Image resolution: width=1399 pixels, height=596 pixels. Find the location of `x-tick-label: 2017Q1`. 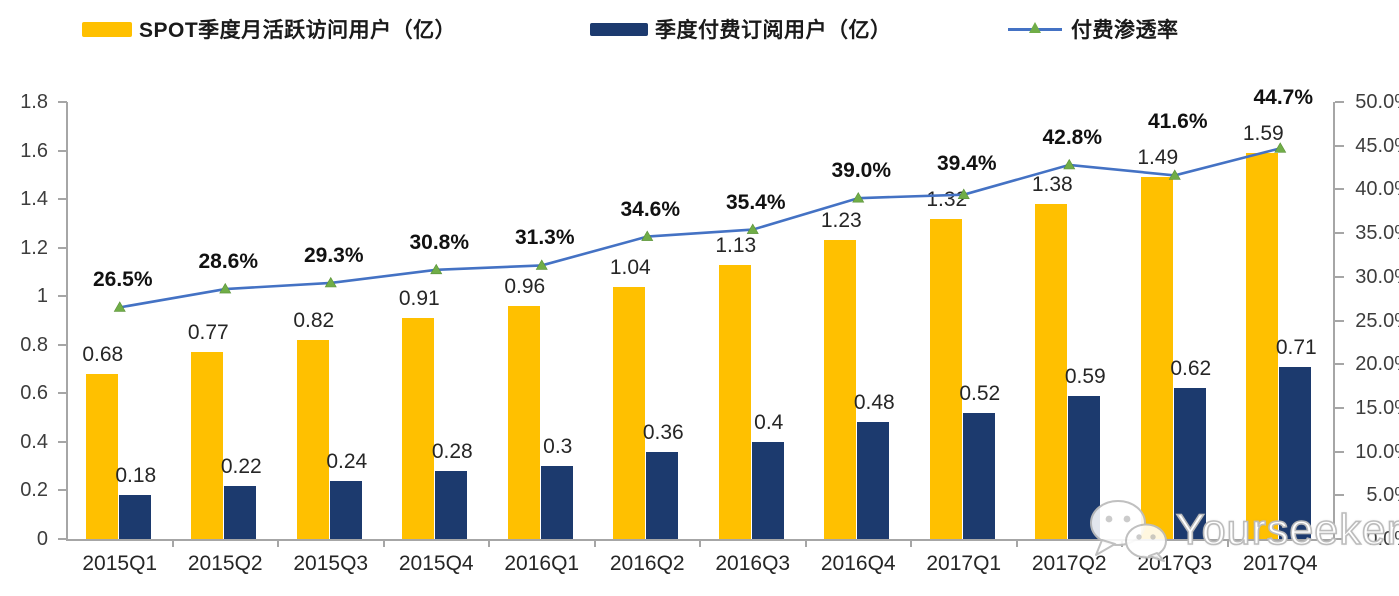

x-tick-label: 2017Q1 is located at coordinates (964, 563).